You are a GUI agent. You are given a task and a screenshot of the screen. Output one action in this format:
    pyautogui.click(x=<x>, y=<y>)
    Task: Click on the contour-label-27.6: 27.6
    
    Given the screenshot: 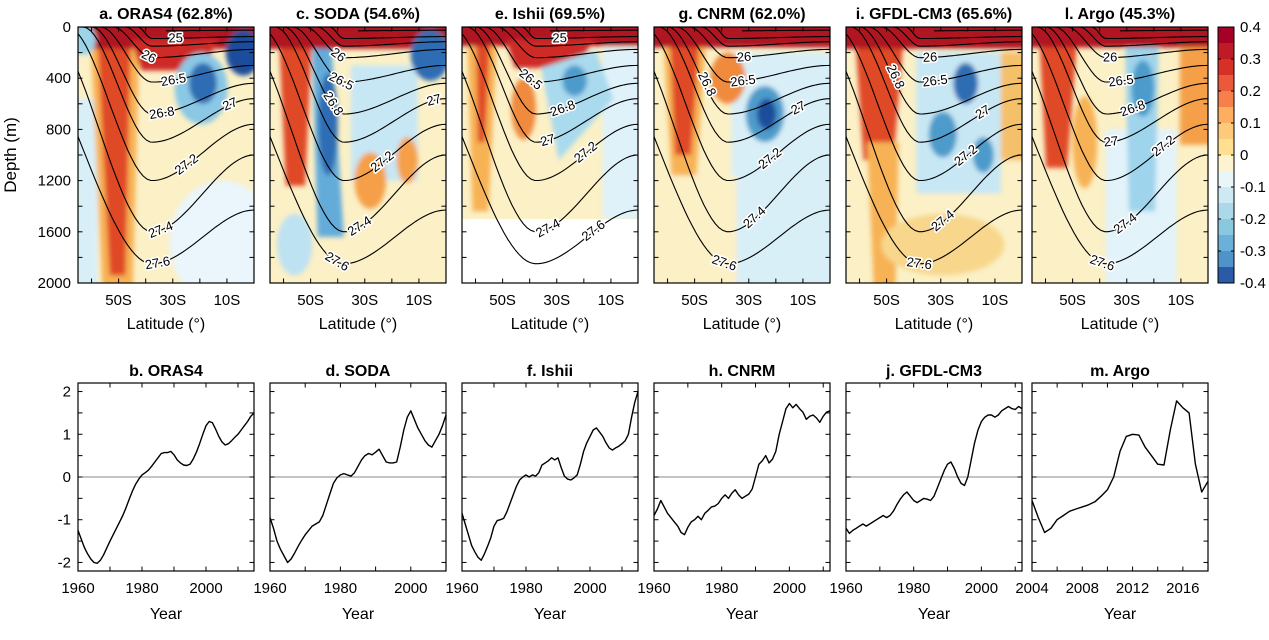 What is the action you would take?
    pyautogui.click(x=158, y=262)
    